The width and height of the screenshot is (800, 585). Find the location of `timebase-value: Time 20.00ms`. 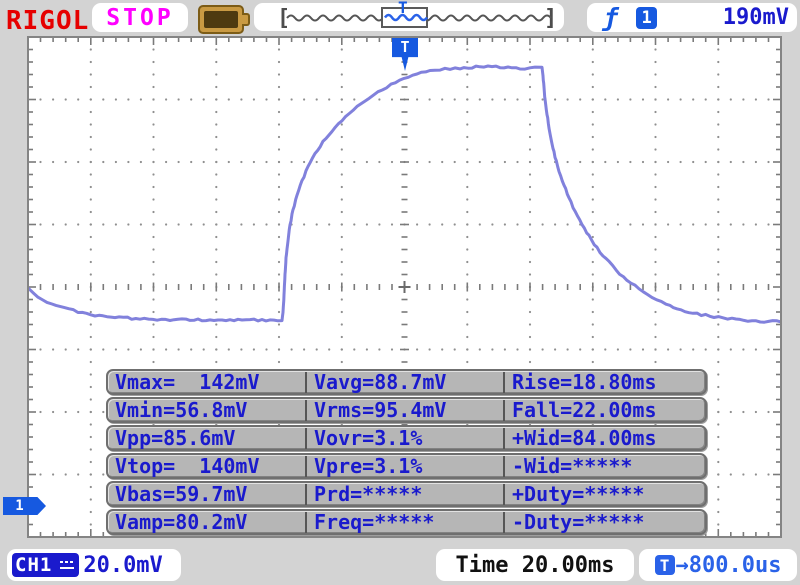

timebase-value: Time 20.00ms is located at coordinates (535, 565).